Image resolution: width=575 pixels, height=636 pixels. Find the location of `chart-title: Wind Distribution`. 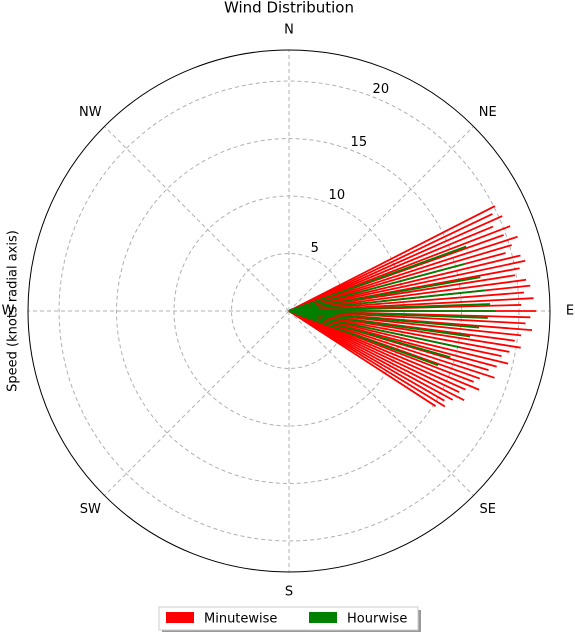

chart-title: Wind Distribution is located at coordinates (289, 8).